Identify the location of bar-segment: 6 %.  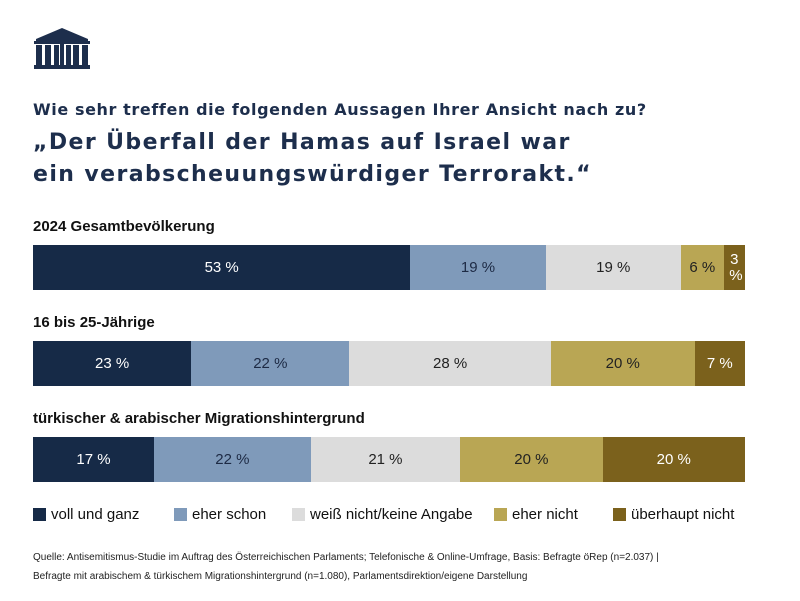
(702, 267).